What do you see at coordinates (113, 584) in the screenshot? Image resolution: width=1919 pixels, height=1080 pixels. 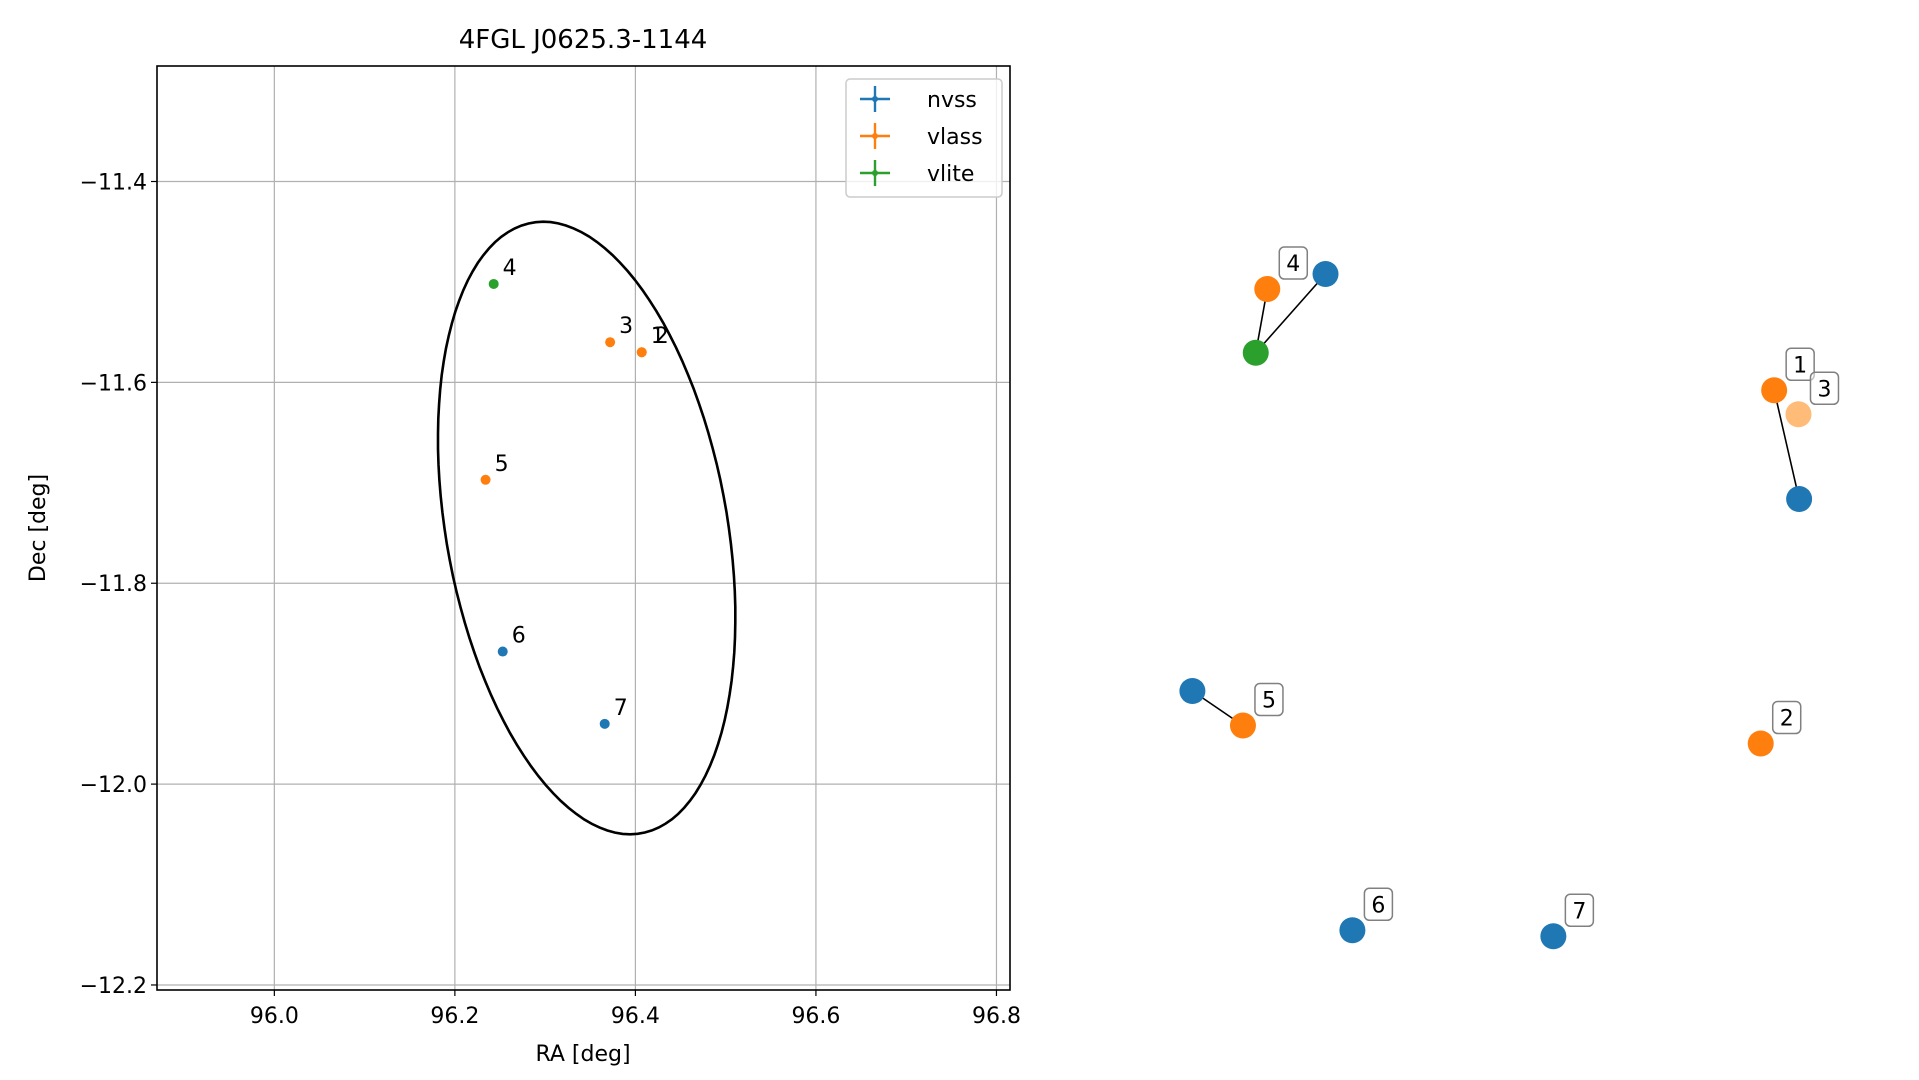 I see `y-tick-label: −11.8` at bounding box center [113, 584].